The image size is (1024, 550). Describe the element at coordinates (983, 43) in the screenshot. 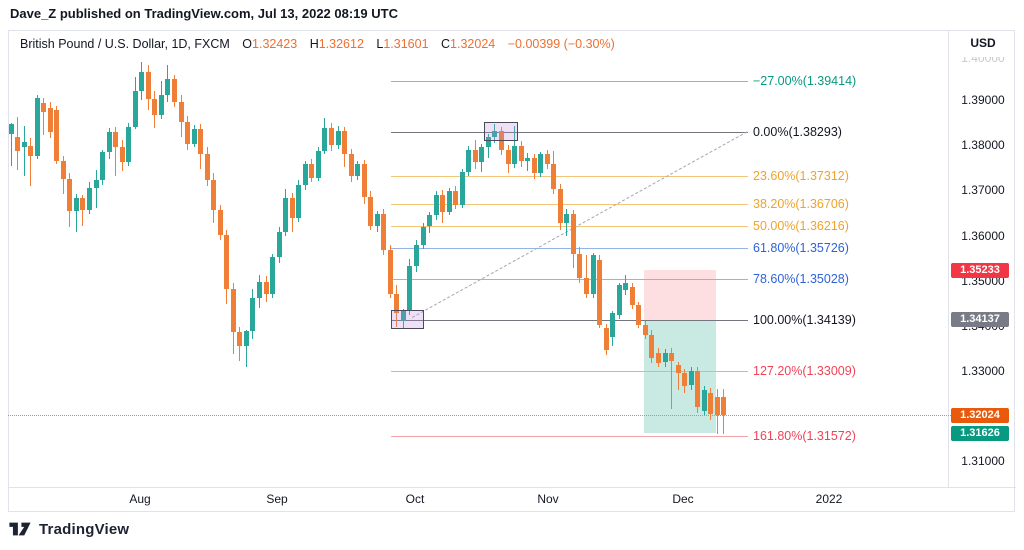

I see `price-axis-currency: USD` at that location.